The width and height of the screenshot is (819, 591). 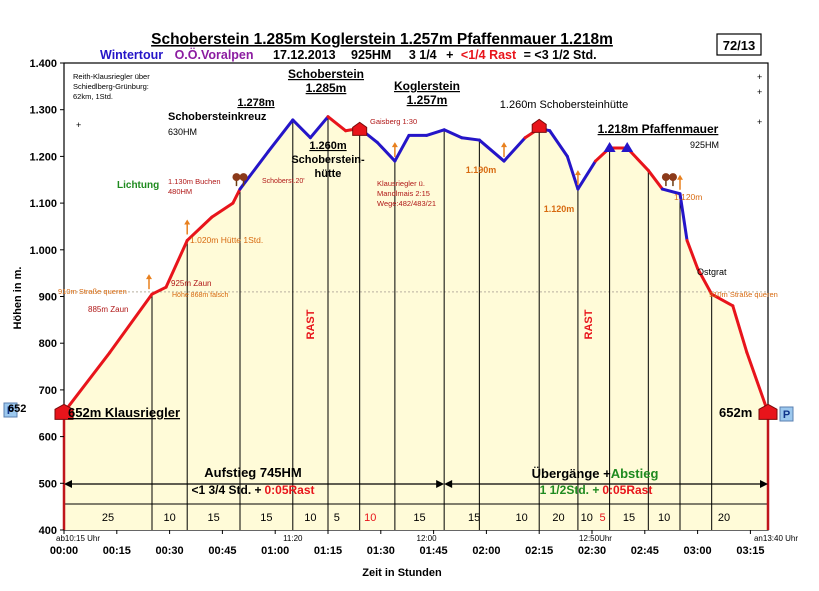 I want to click on koglerstein-summit-label: Koglerstein, so click(x=427, y=86).